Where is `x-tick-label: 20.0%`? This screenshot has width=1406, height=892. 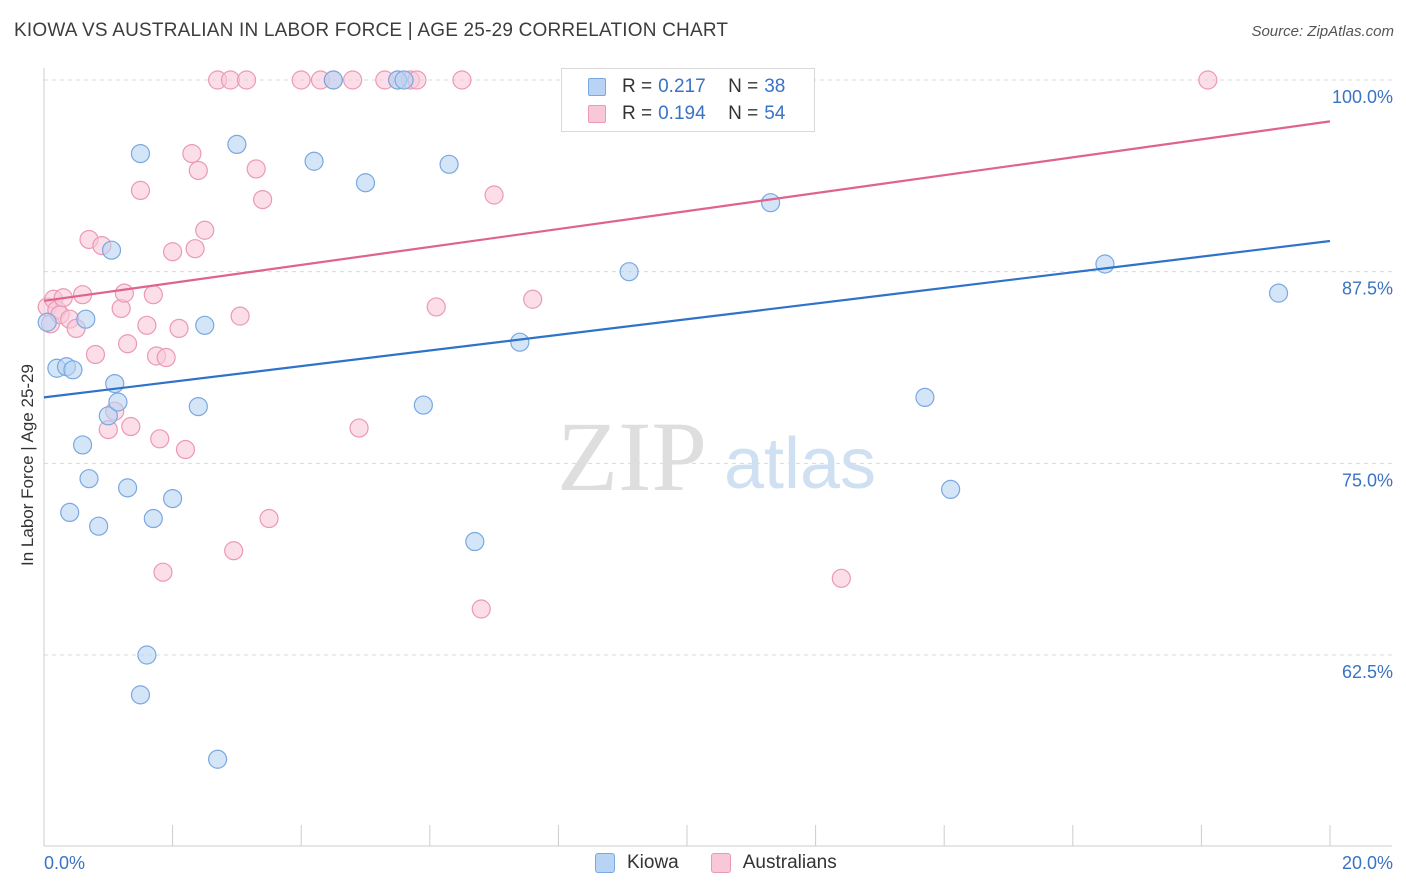
x-tick-label: 20.0% is located at coordinates (1367, 863).